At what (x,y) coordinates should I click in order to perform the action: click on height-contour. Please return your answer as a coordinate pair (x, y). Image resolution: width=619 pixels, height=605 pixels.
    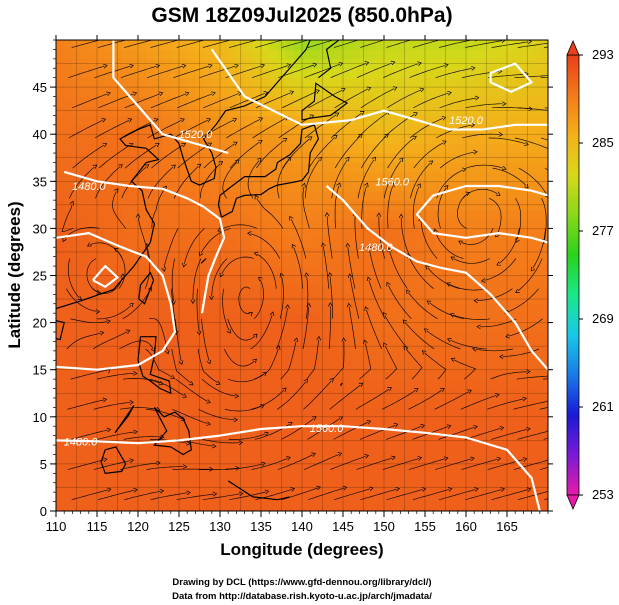
    Looking at the image, I should click on (511, 77).